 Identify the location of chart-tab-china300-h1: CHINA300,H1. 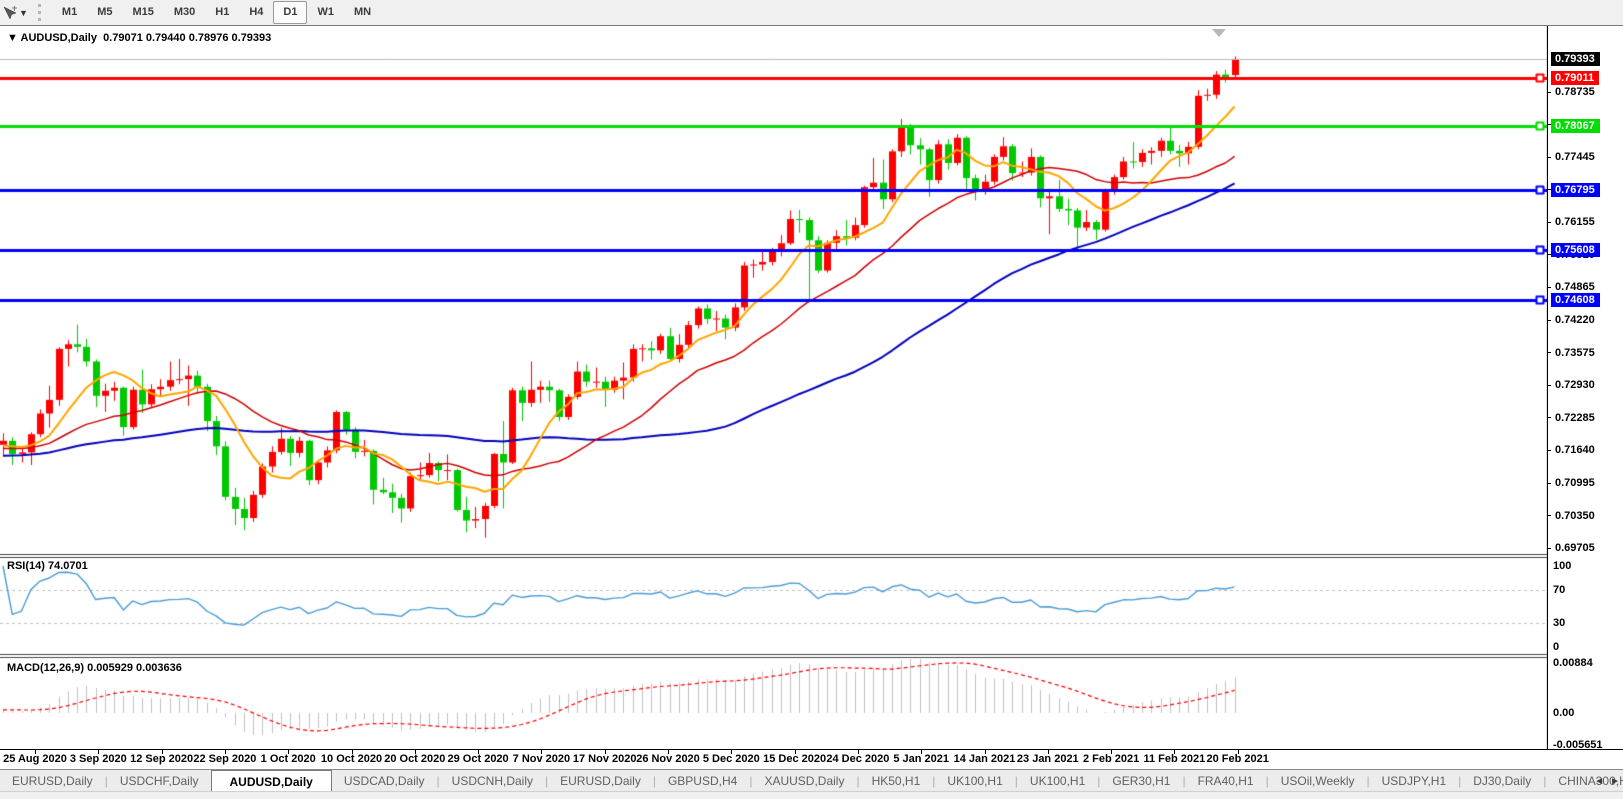
(1590, 781).